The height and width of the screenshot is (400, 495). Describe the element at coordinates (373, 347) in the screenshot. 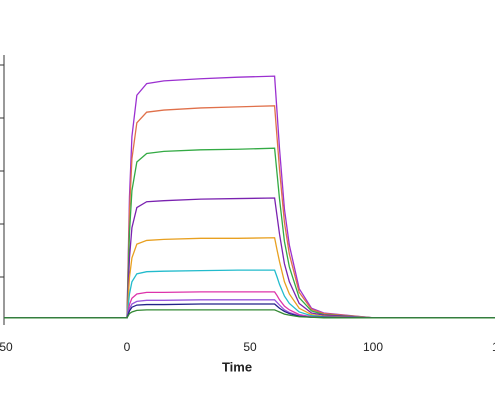

I see `x-tick-label: 100` at that location.